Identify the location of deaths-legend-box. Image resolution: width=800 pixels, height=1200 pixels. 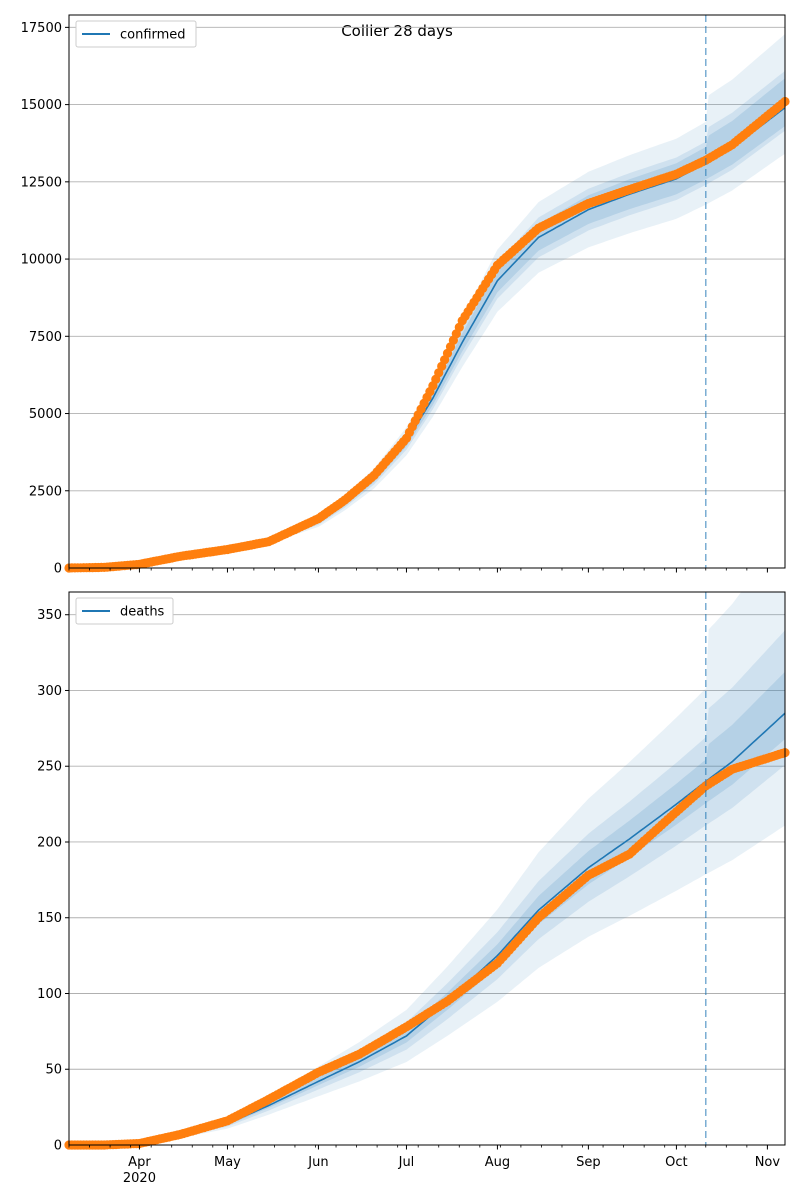
(124, 611).